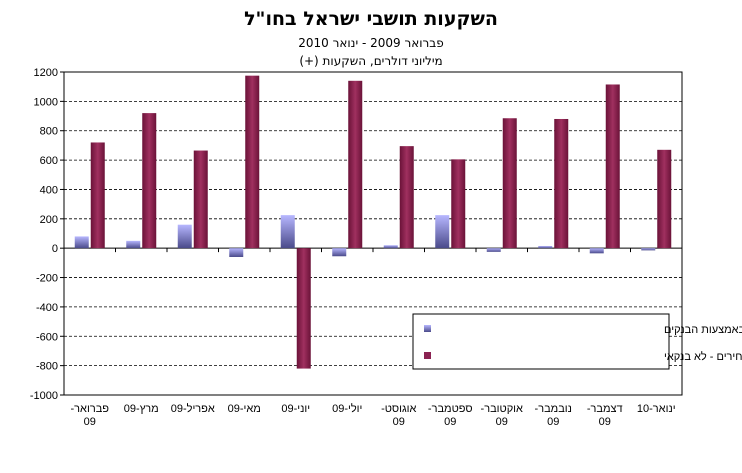 Image resolution: width=742 pixels, height=473 pixels. What do you see at coordinates (244, 409) in the screenshot?
I see `x-category-label: מאי-09` at bounding box center [244, 409].